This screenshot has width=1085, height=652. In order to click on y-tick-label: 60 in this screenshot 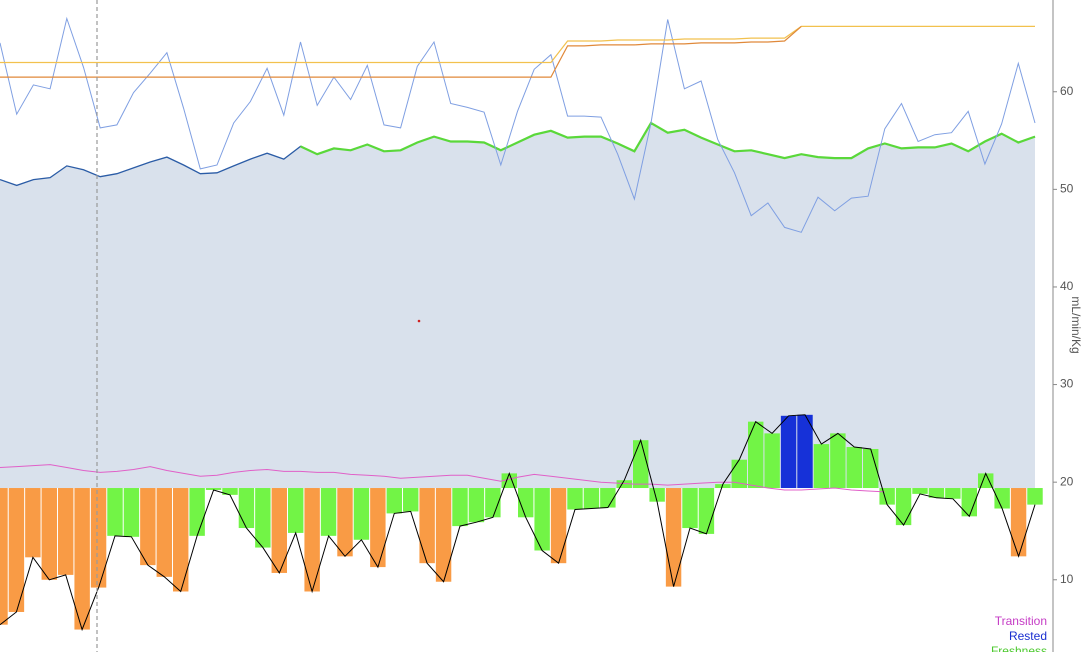, I will do `click(1067, 91)`.